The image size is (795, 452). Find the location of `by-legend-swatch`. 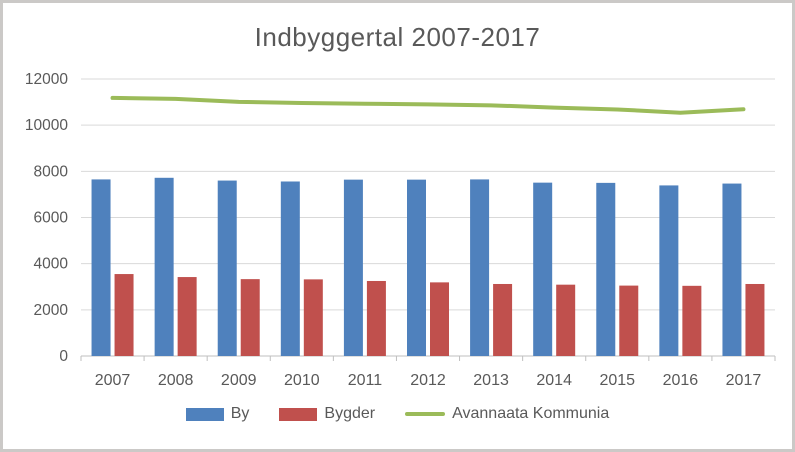

by-legend-swatch is located at coordinates (204, 414).